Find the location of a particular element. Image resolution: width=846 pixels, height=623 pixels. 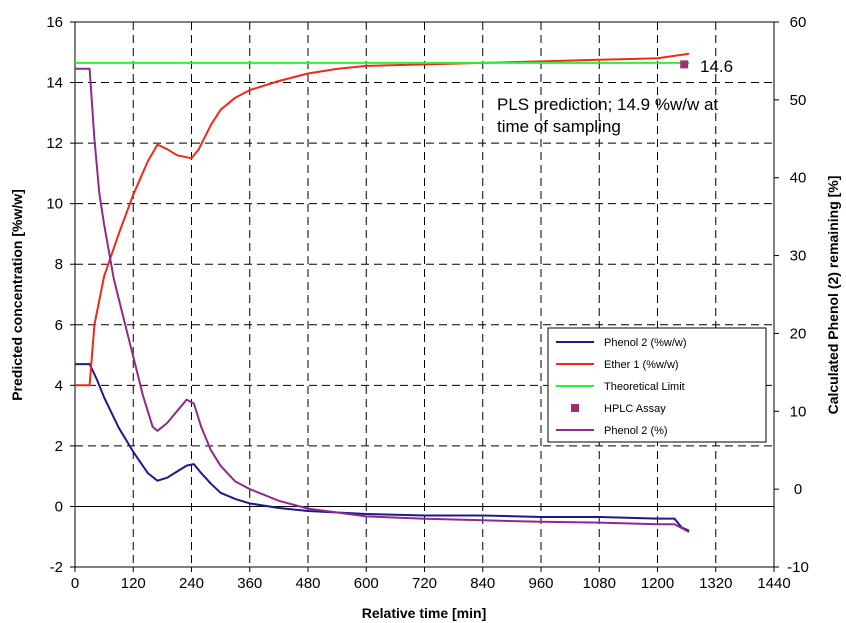

x-tick-label: 1440 is located at coordinates (773, 583).